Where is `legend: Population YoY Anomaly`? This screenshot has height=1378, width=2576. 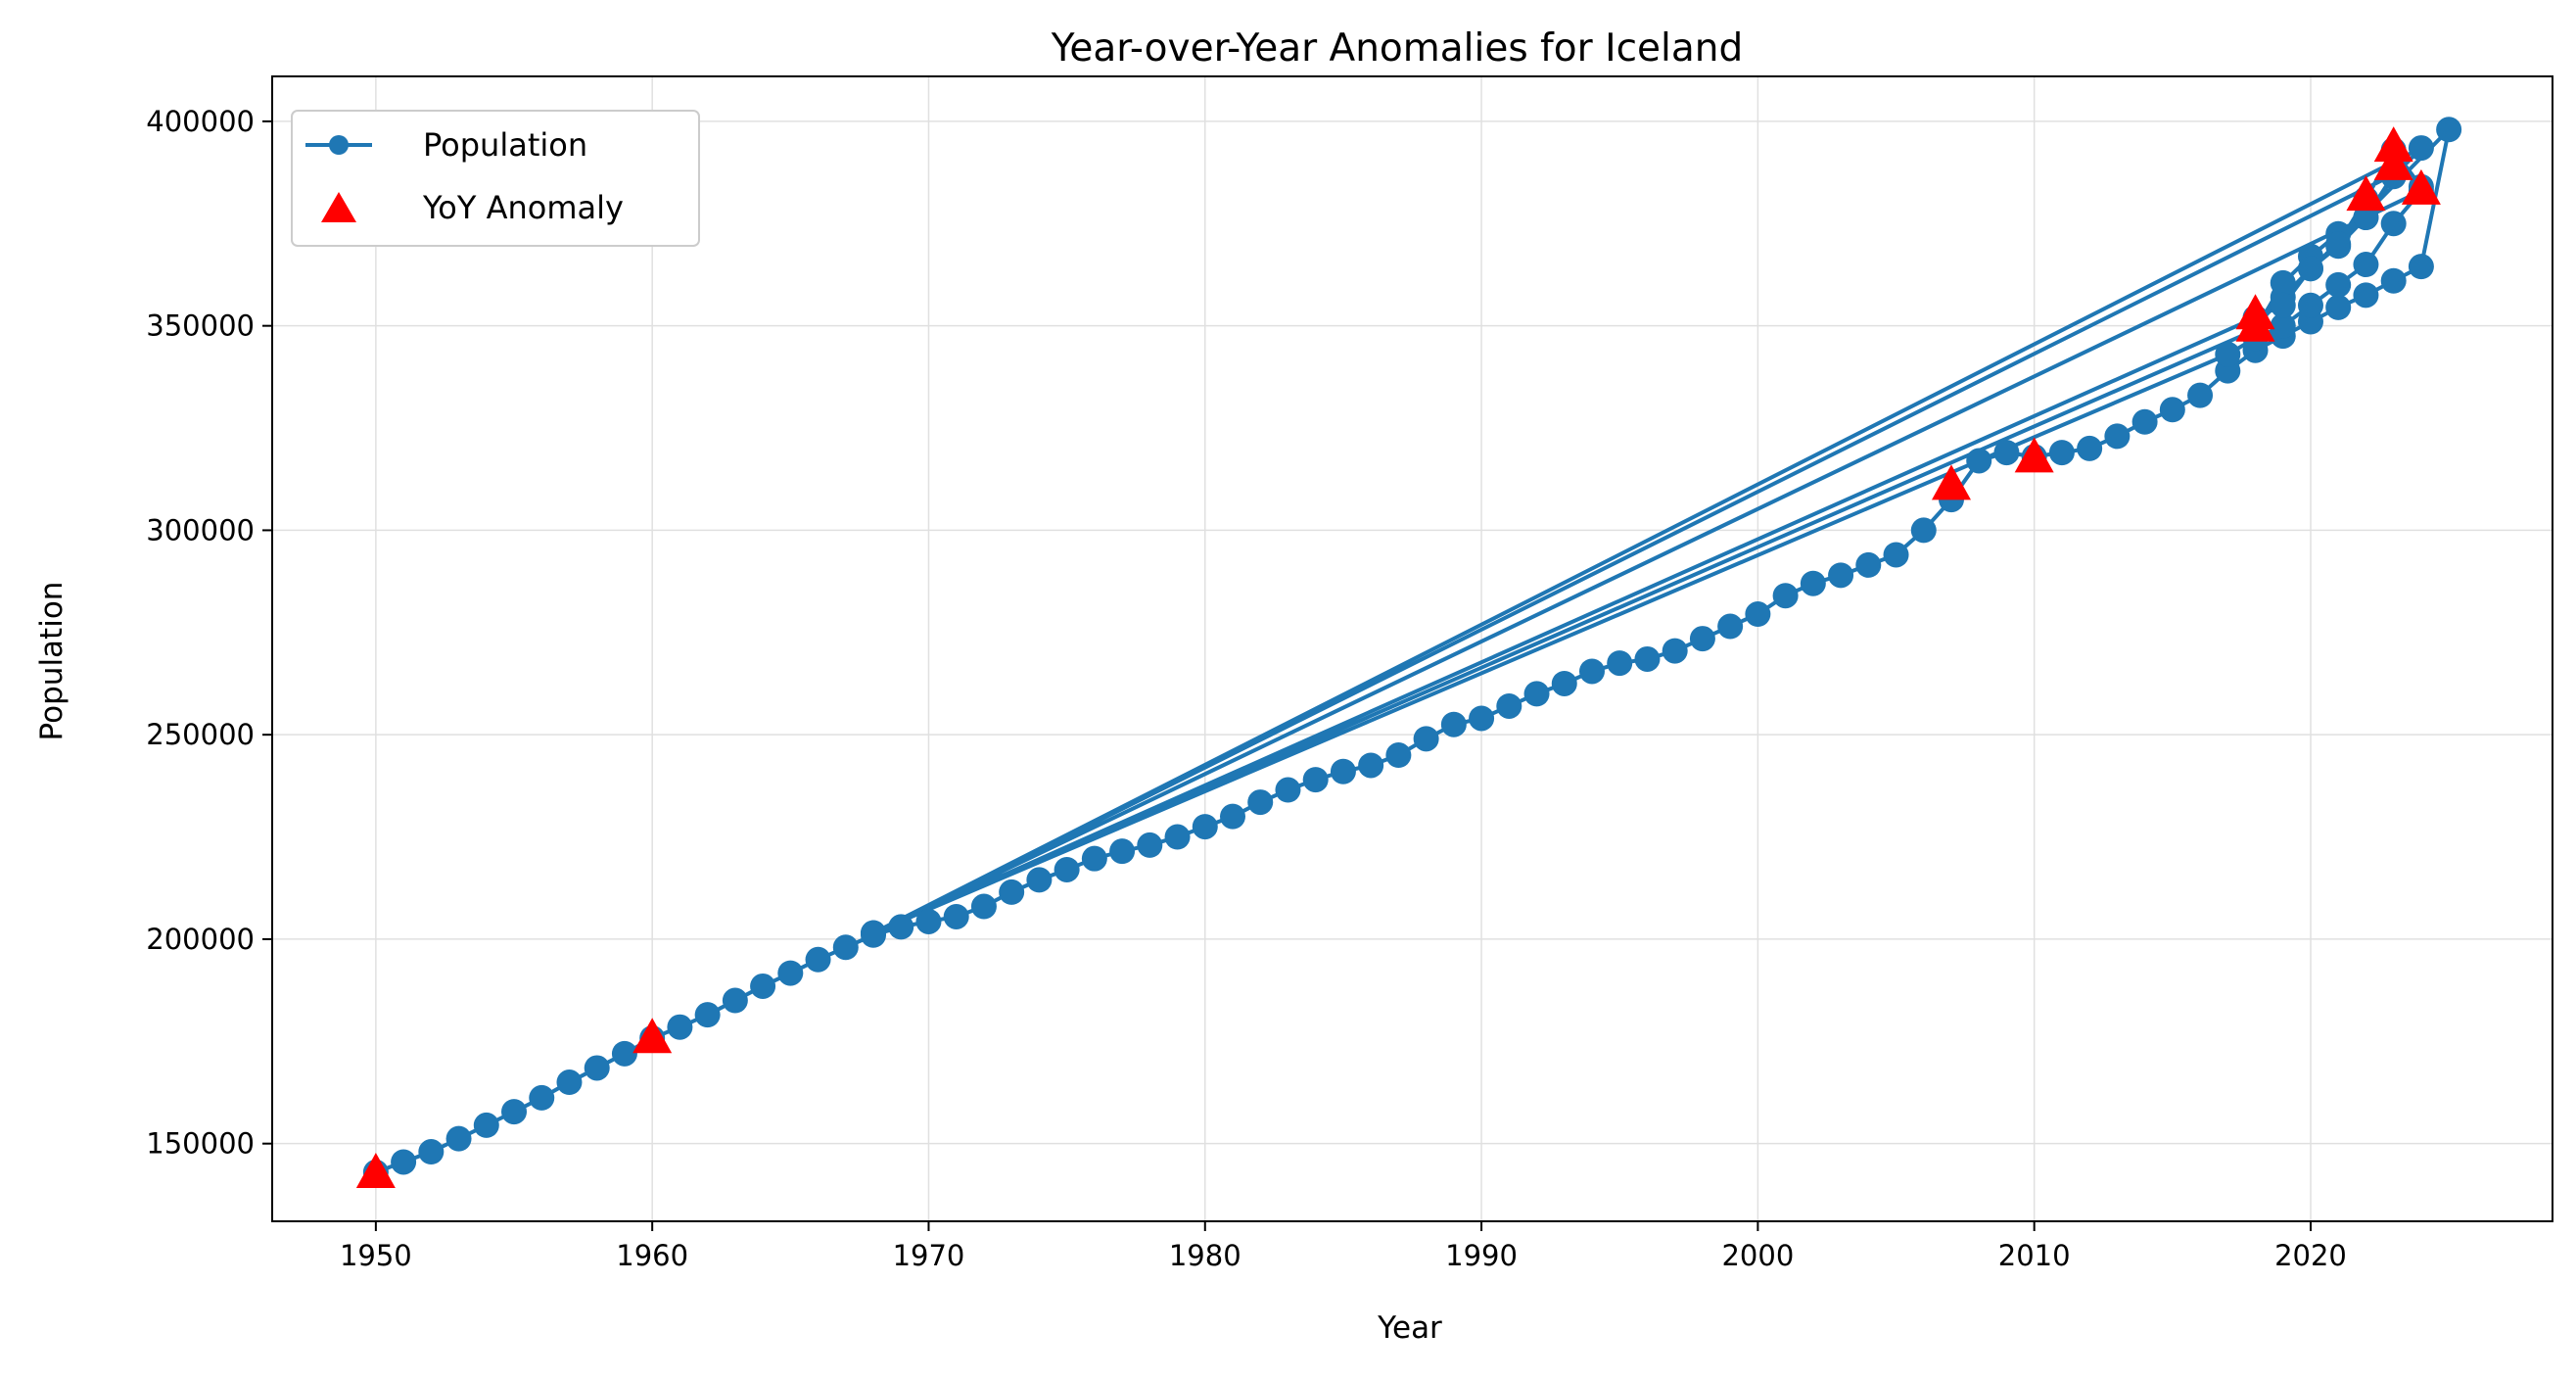 legend: Population YoY Anomaly is located at coordinates (496, 179).